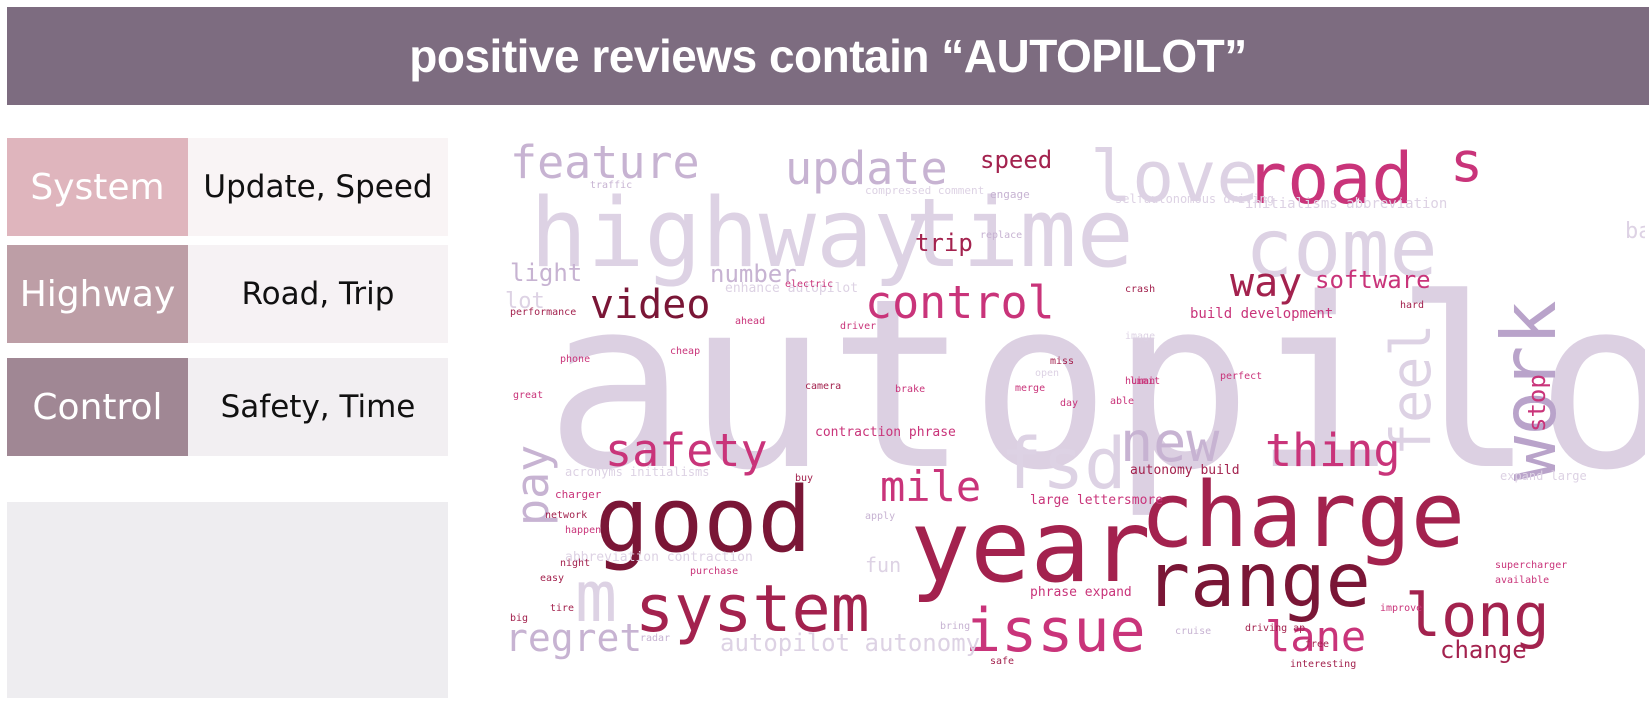 The height and width of the screenshot is (704, 1652). What do you see at coordinates (97, 294) in the screenshot?
I see `topic-label-highway: Highway` at bounding box center [97, 294].